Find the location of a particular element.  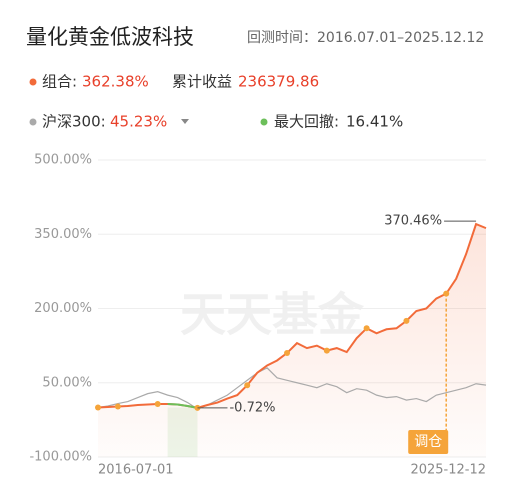

legend-value: 45.23% is located at coordinates (138, 122).